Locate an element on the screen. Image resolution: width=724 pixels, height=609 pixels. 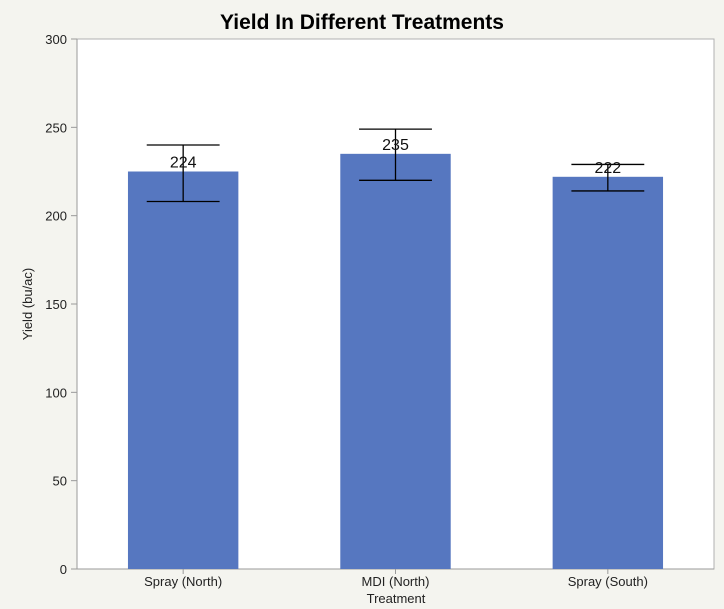
y-tick-label: 100 is located at coordinates (56, 392).